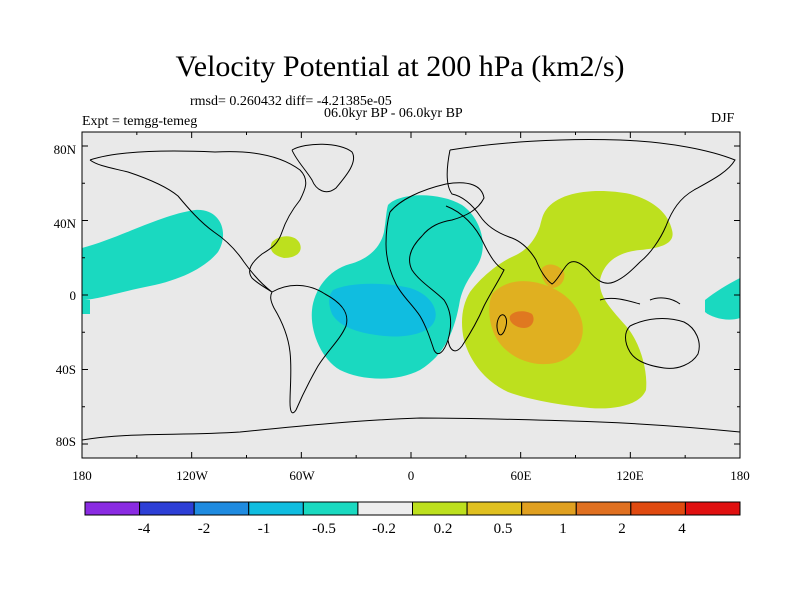 The width and height of the screenshot is (800, 600). What do you see at coordinates (412, 529) in the screenshot?
I see `colorbar-labels: -4 -2 -1 -0.5 -0.2 0.2 0.5 1 2 4` at bounding box center [412, 529].